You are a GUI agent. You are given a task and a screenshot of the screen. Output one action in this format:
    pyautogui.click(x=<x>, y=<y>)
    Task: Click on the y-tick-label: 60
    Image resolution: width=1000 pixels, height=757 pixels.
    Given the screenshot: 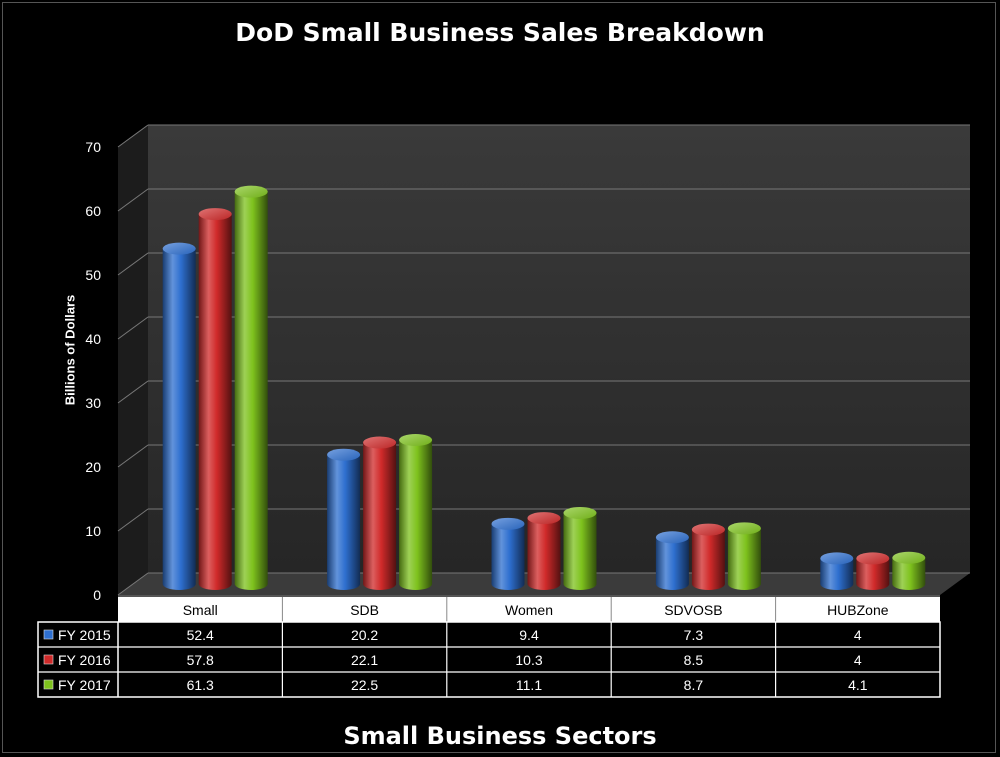 What is the action you would take?
    pyautogui.click(x=93, y=211)
    